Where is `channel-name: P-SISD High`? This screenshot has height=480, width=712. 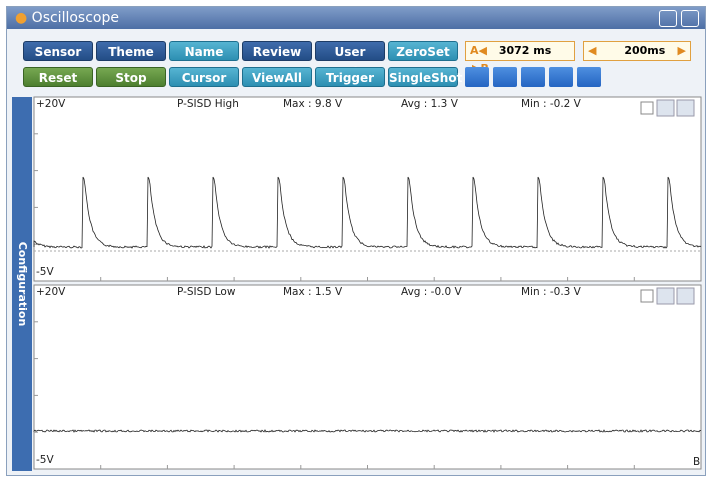 channel-name: P-SISD High is located at coordinates (208, 104).